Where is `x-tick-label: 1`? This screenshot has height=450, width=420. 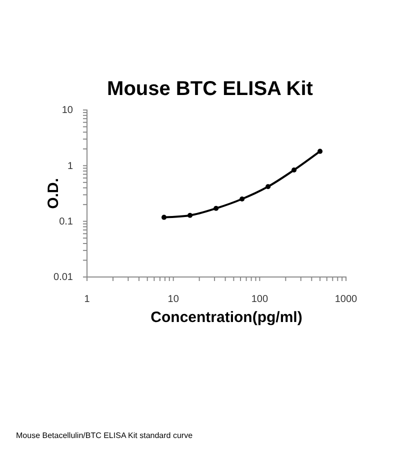 x-tick-label: 1 is located at coordinates (87, 300).